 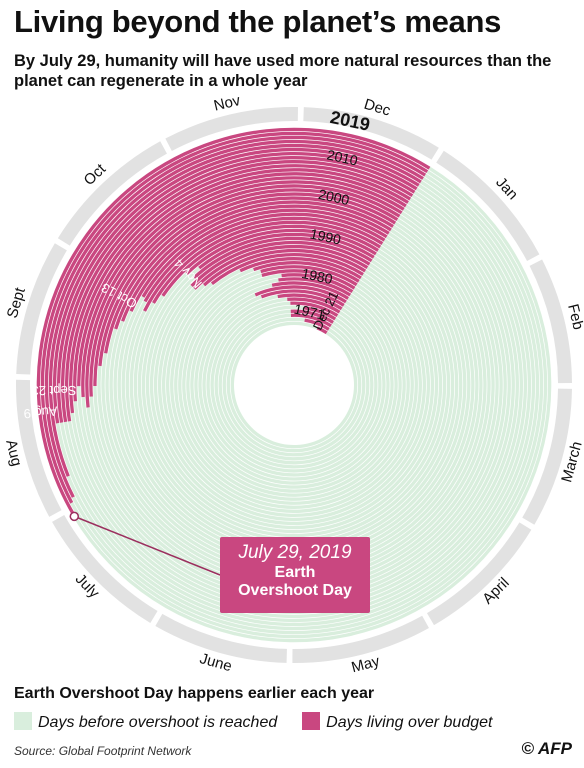 I want to click on overshoot-callout: July 29, 2019 Earth Overshoot Day, so click(x=295, y=575).